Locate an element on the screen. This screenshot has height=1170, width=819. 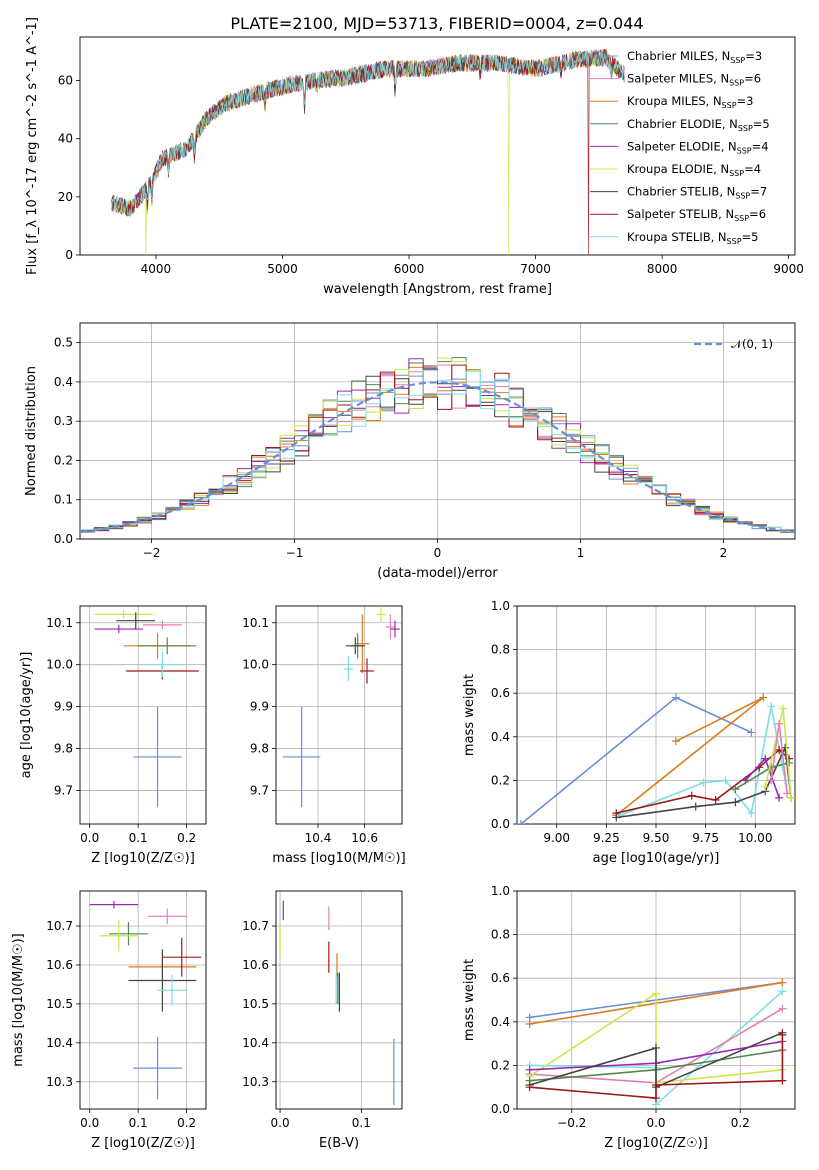
x-tick-label: −0.2 is located at coordinates (571, 1123).